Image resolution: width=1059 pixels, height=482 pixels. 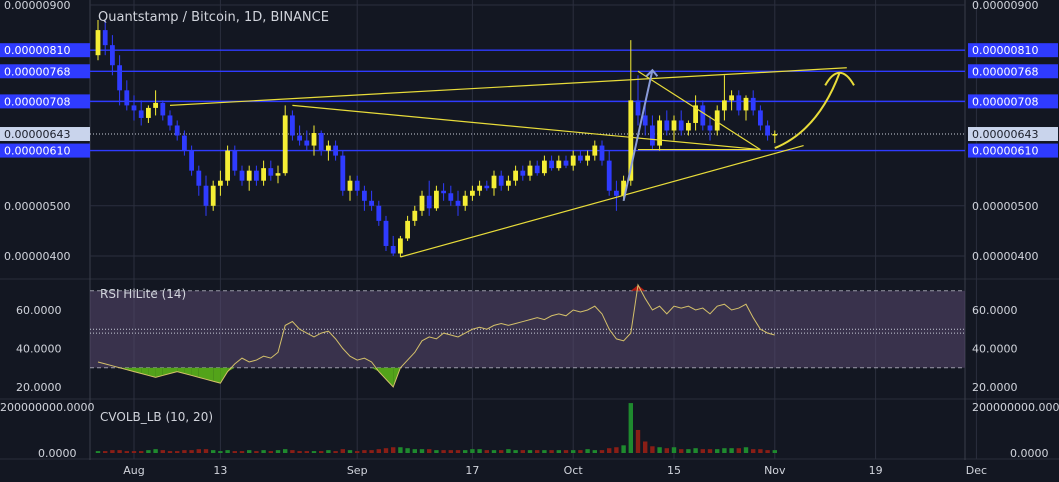 I want to click on right-rsi-tick: 40.0000, so click(x=995, y=349).